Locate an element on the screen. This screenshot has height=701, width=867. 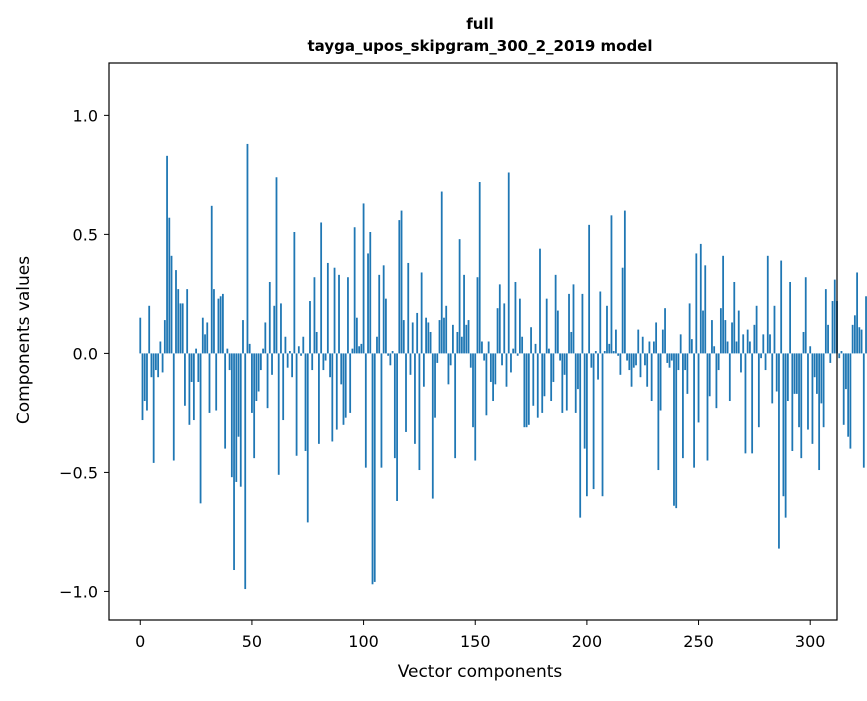
y-axis-ticks: −1.0 −0.5 0.0 0.5 1.0 is located at coordinates (84, 353).